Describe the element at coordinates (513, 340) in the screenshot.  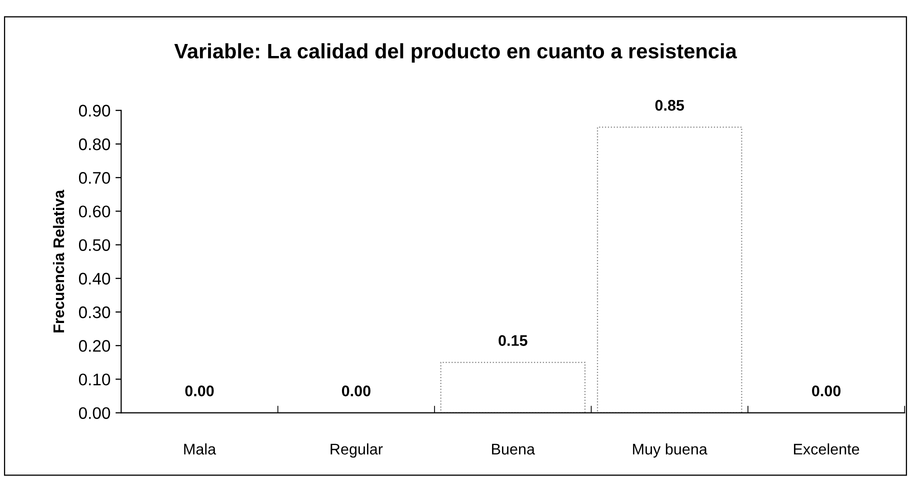
I see `data-label: 0.15` at that location.